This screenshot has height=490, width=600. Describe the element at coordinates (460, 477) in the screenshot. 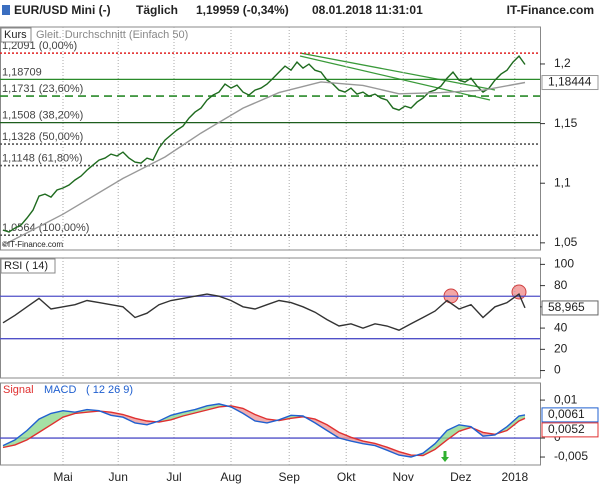

I see `x-tick-label: Dez` at that location.